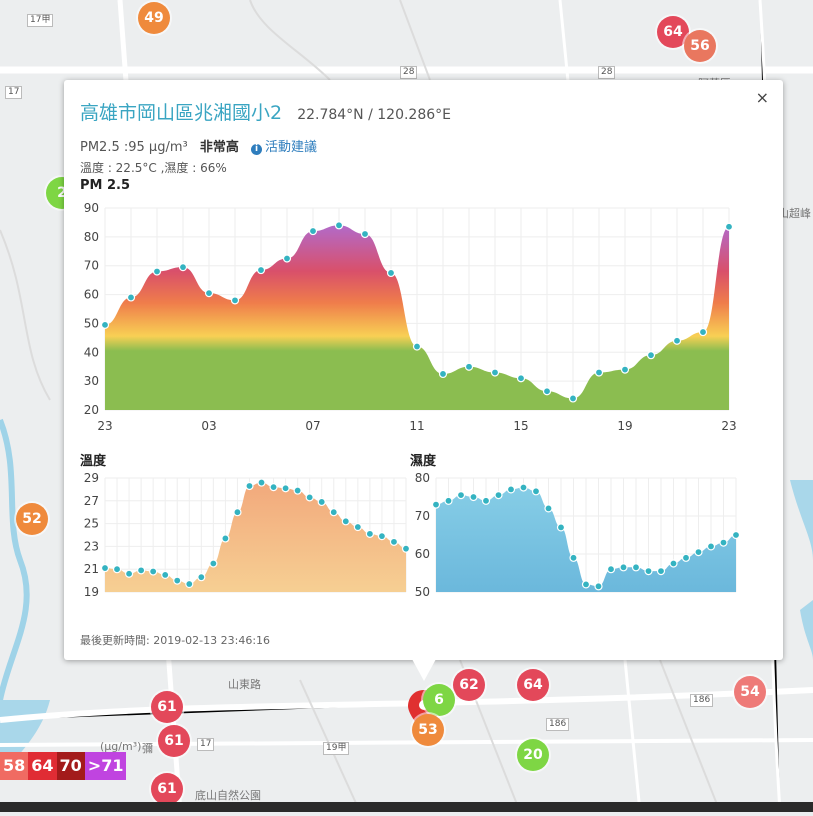 The width and height of the screenshot is (813, 816). What do you see at coordinates (93, 461) in the screenshot?
I see `temp-chart-title: 溫度` at bounding box center [93, 461].